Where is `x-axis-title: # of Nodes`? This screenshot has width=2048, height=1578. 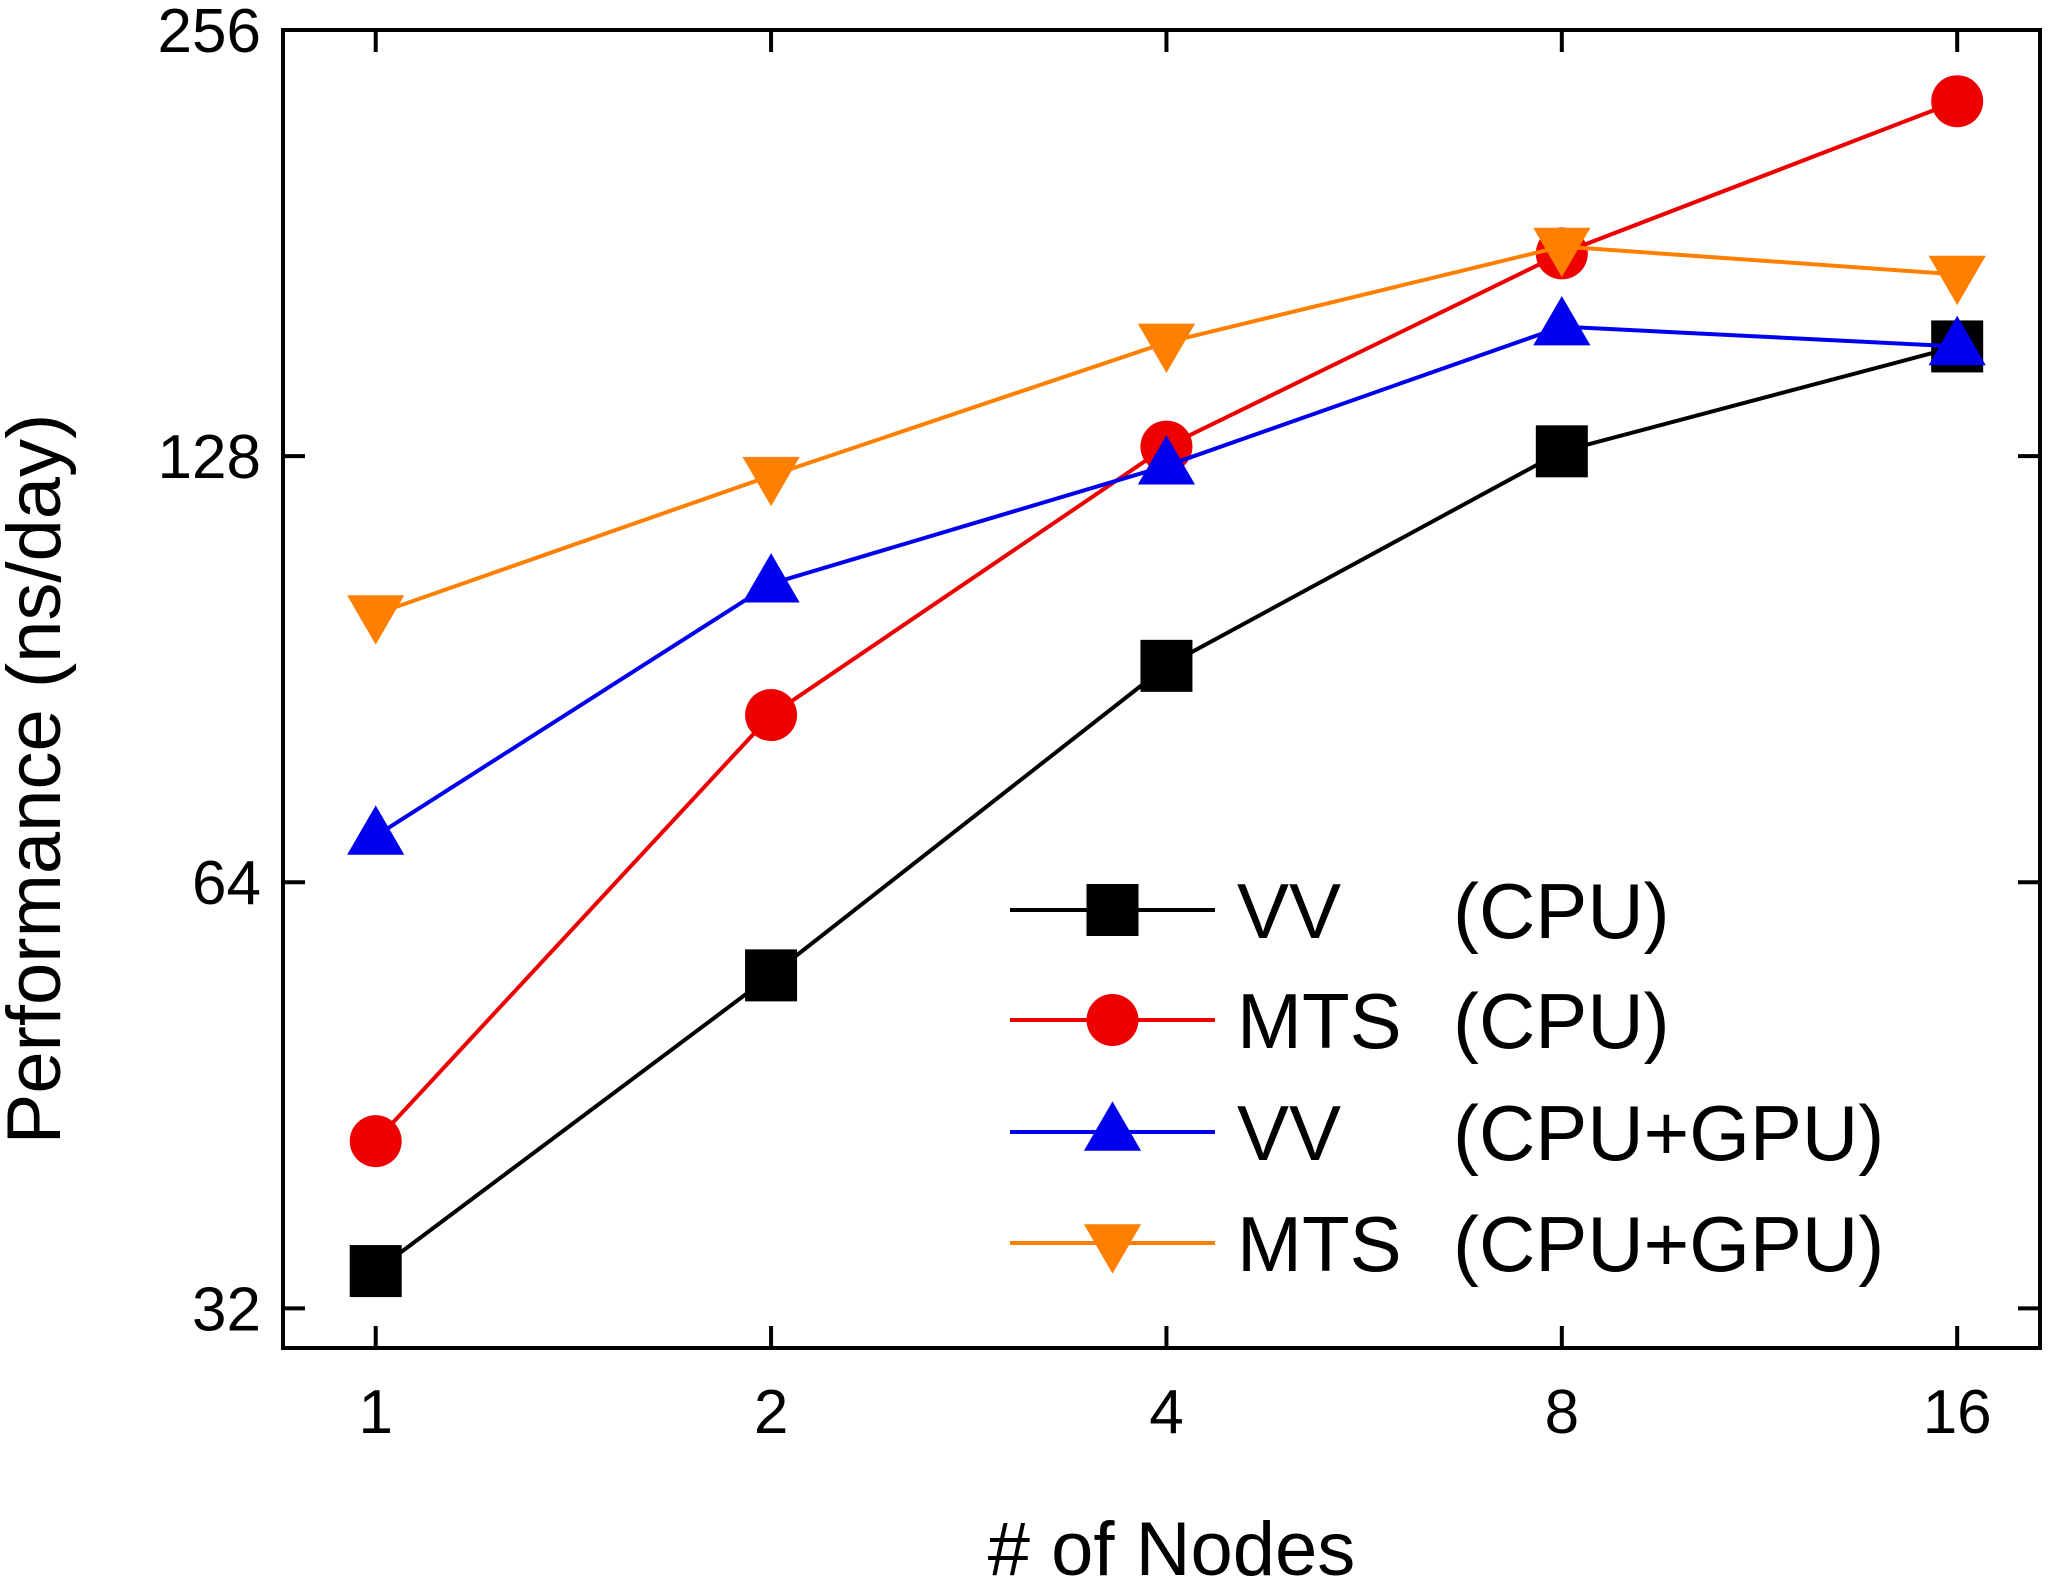
x-axis-title: # of Nodes is located at coordinates (1172, 1542).